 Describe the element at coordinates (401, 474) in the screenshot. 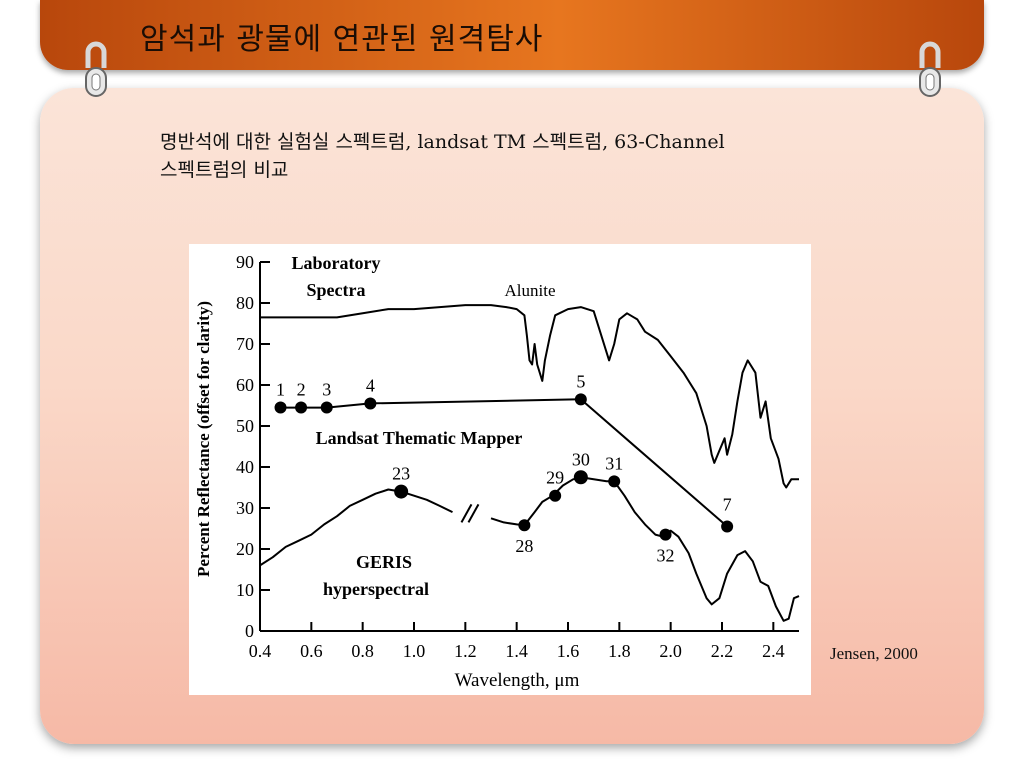

I see `geris-channel-label: 23` at that location.